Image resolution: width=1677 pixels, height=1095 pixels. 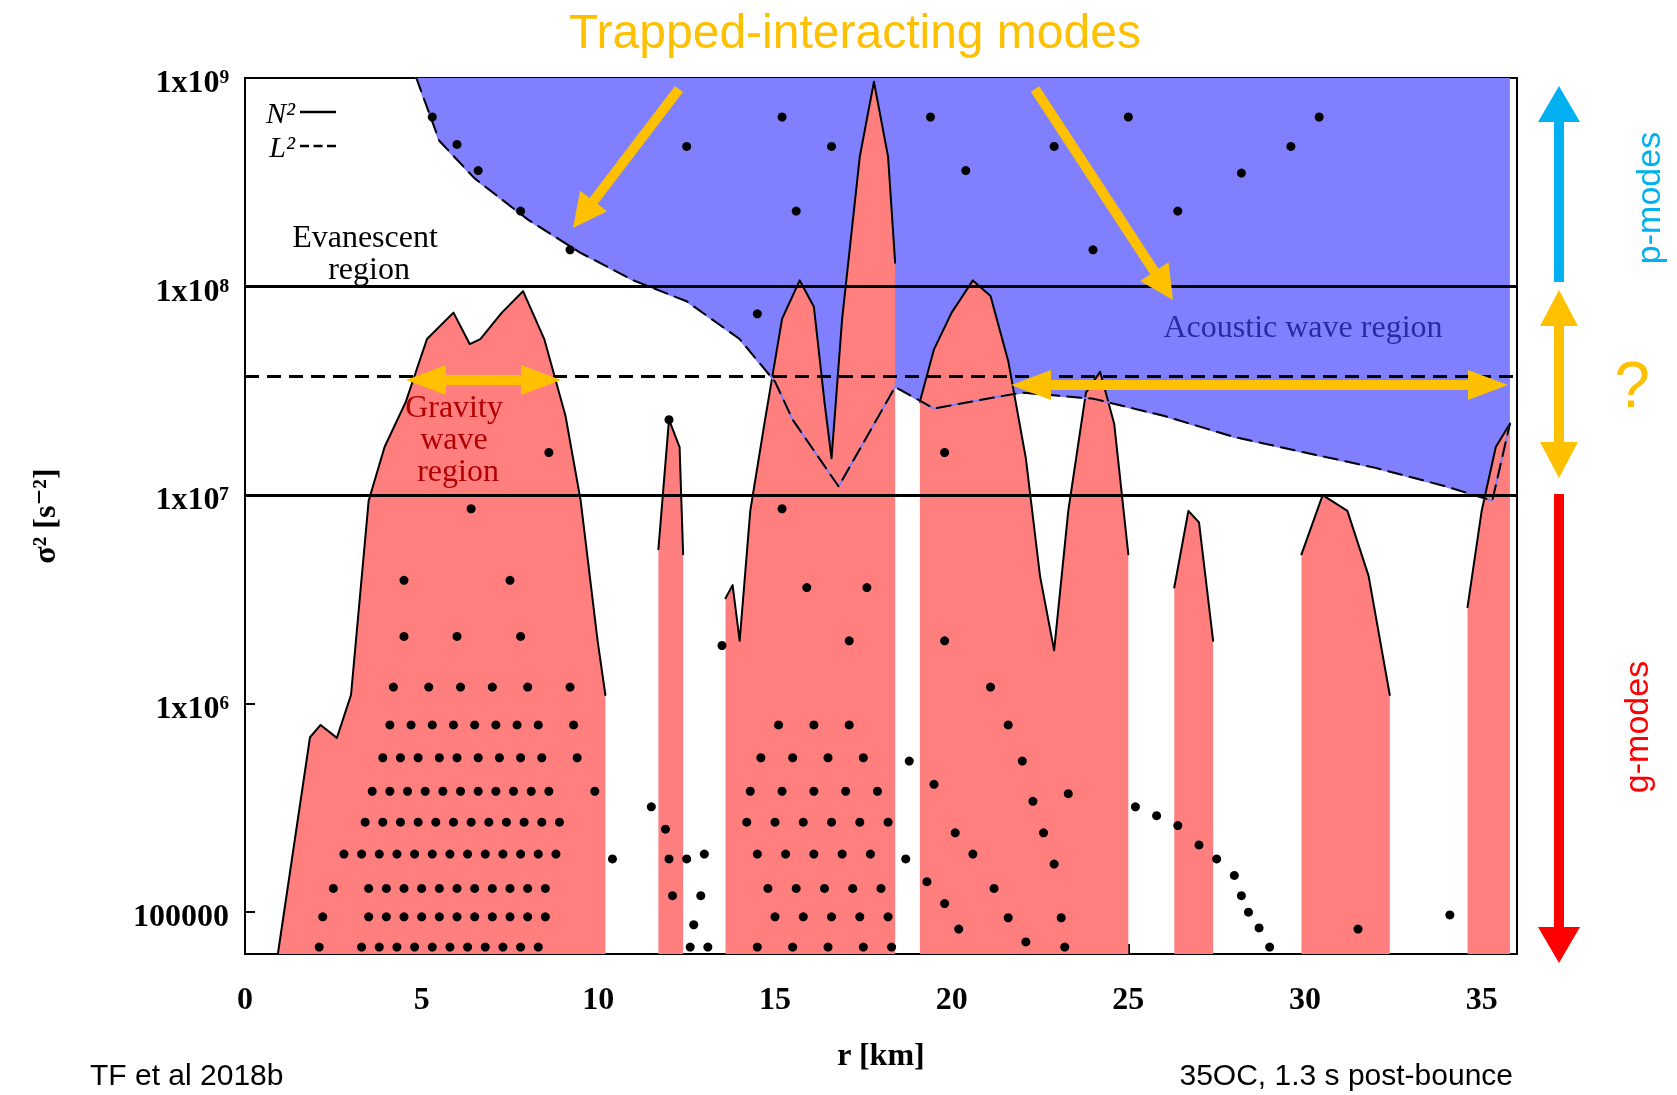 What do you see at coordinates (775, 998) in the screenshot?
I see `x-tick-label: 15` at bounding box center [775, 998].